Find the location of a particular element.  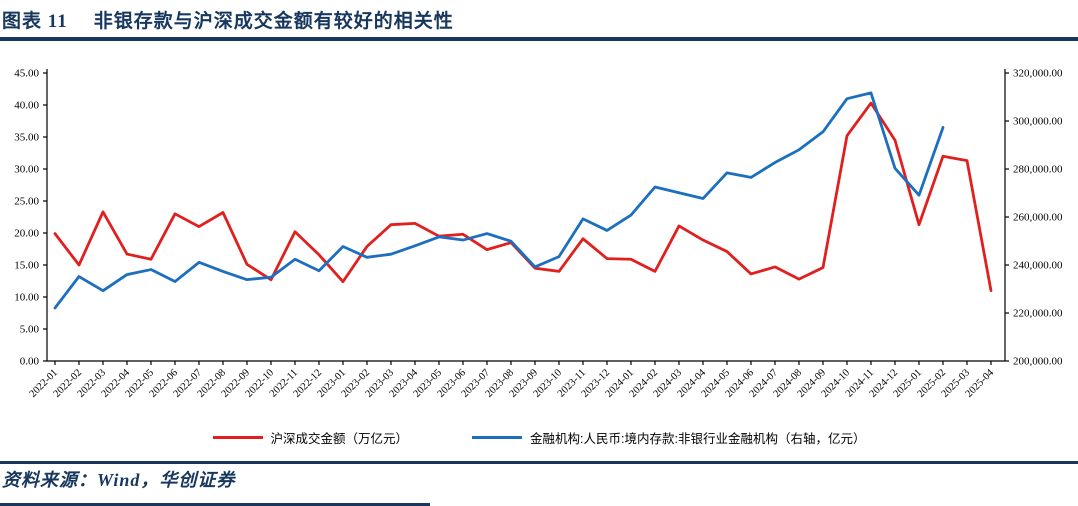

right-axis-tick-label: 300,000.00 is located at coordinates (1038, 122).